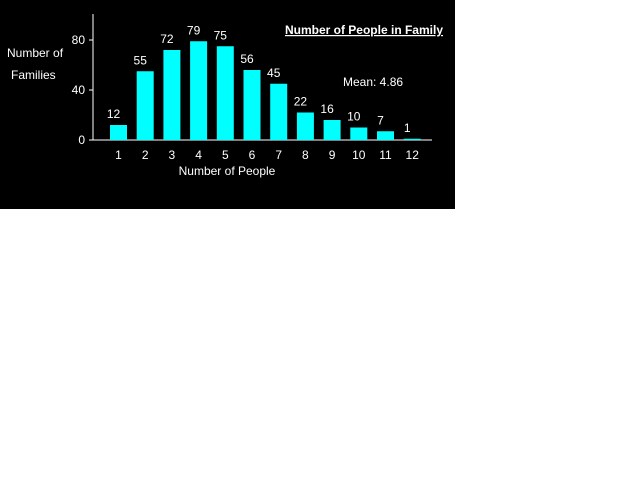  Describe the element at coordinates (278, 155) in the screenshot. I see `x-tick-label: 7` at that location.